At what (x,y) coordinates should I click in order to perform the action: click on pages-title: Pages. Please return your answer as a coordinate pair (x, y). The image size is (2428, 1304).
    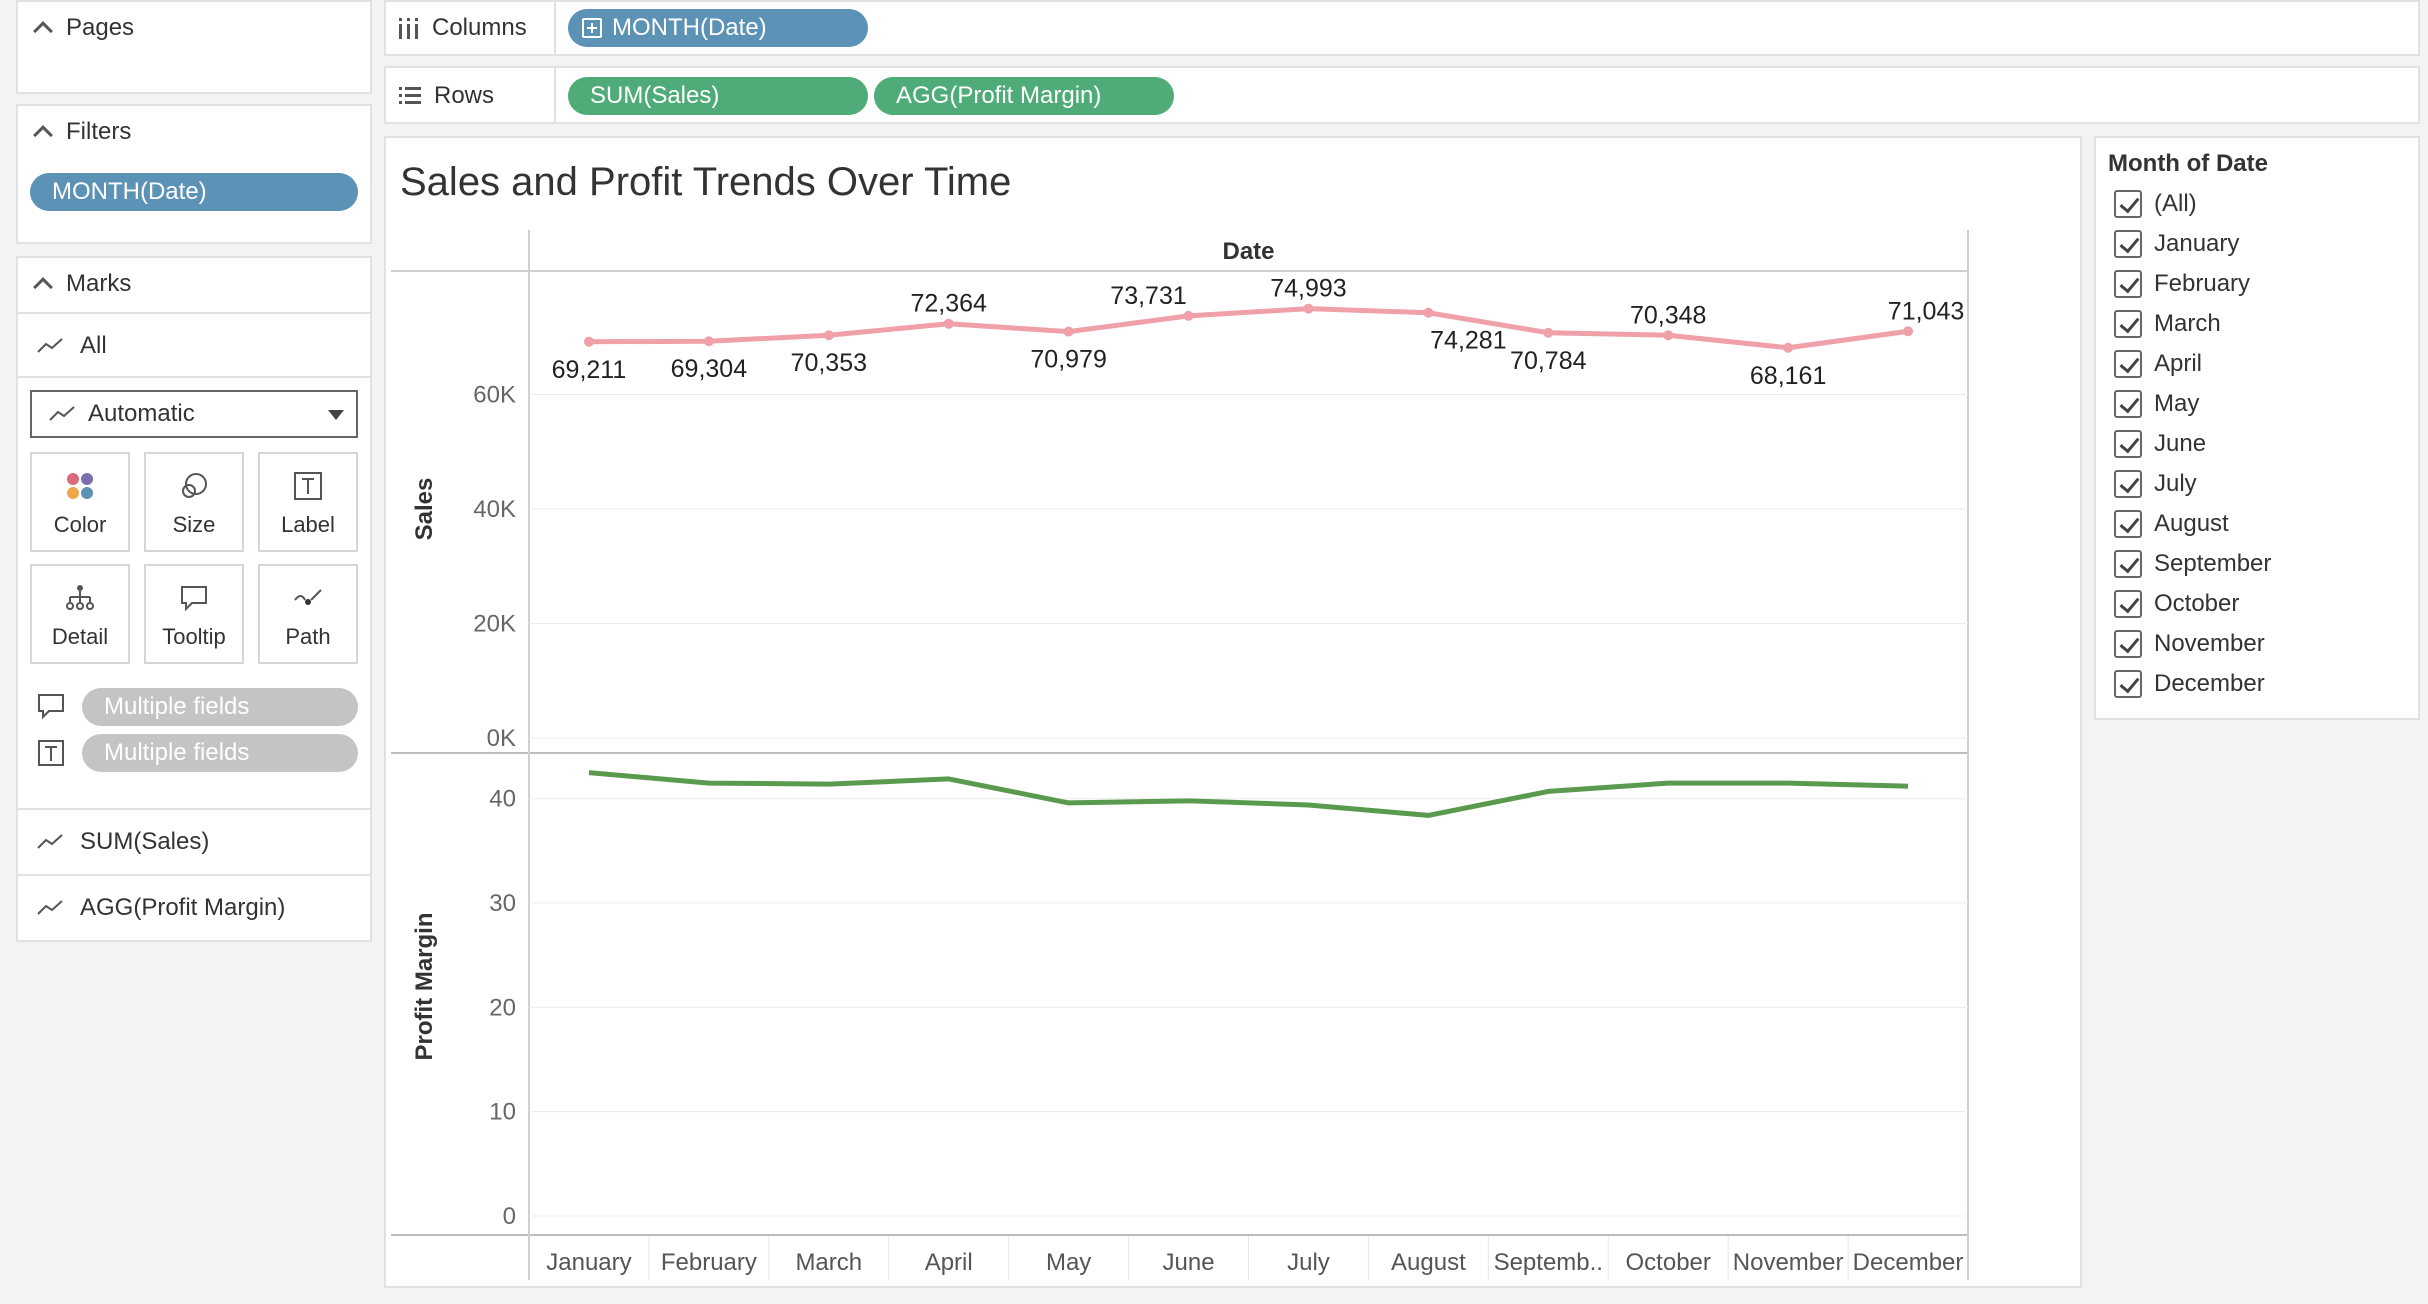
    Looking at the image, I should click on (100, 27).